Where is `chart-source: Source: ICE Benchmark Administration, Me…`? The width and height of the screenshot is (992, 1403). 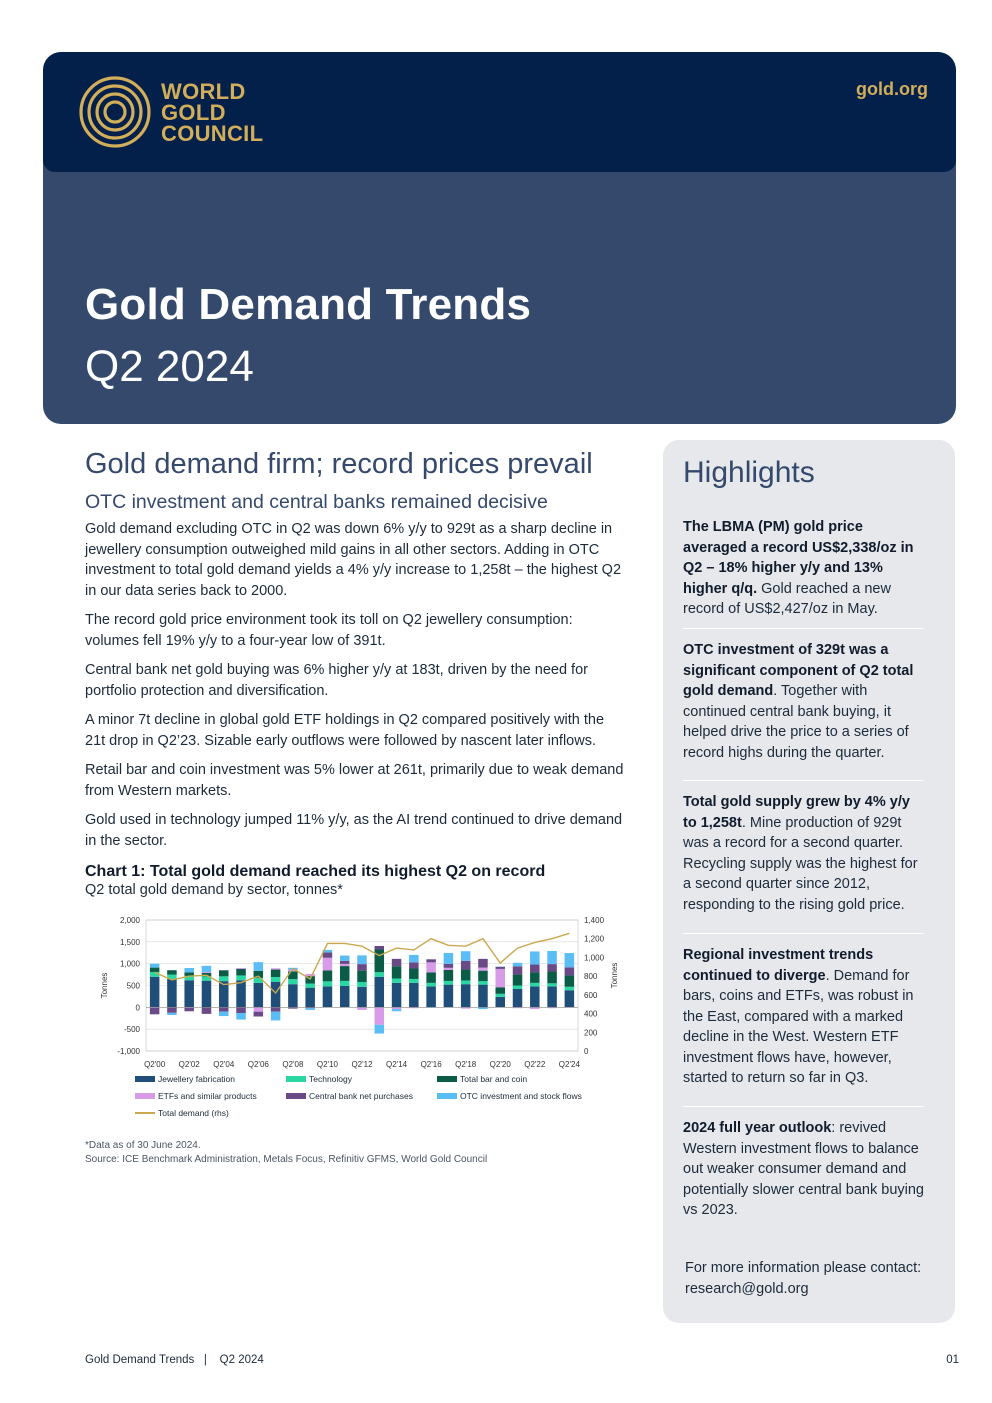
chart-source: Source: ICE Benchmark Administration, Me… is located at coordinates (286, 1159).